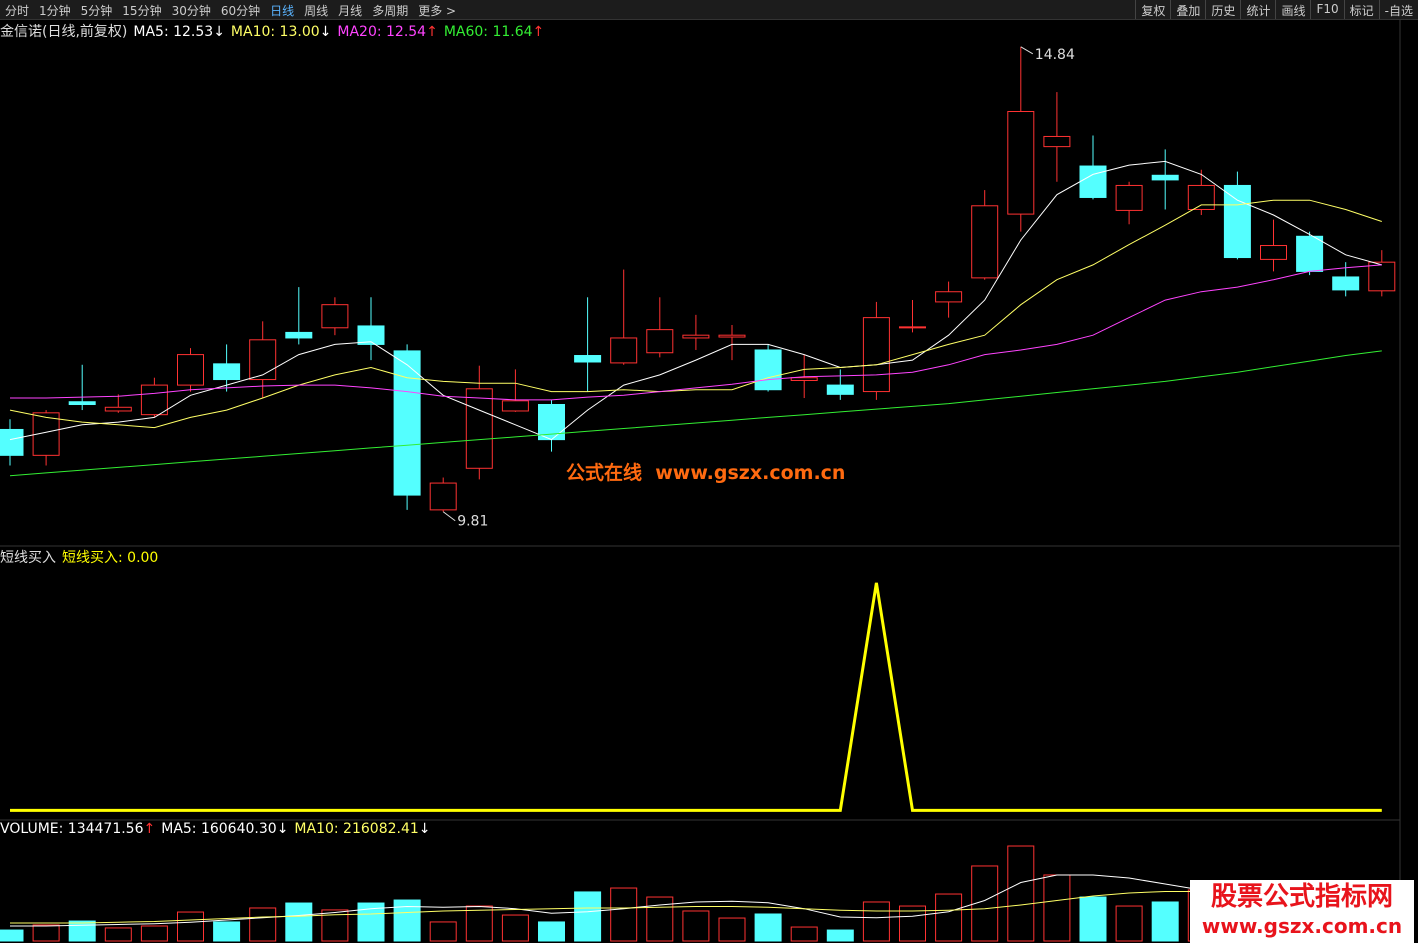  Describe the element at coordinates (316, 11) in the screenshot. I see `period-tab: 周线` at that location.